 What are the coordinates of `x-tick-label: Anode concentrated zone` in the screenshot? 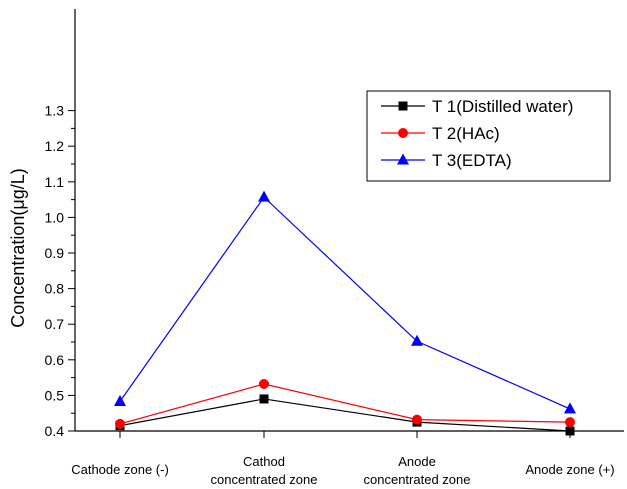 It's located at (417, 470).